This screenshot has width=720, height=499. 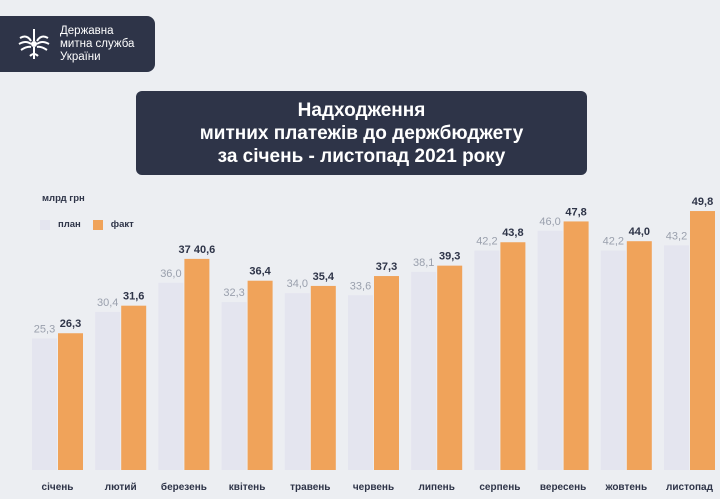 I want to click on category-label-7: серпень, so click(x=499, y=487).